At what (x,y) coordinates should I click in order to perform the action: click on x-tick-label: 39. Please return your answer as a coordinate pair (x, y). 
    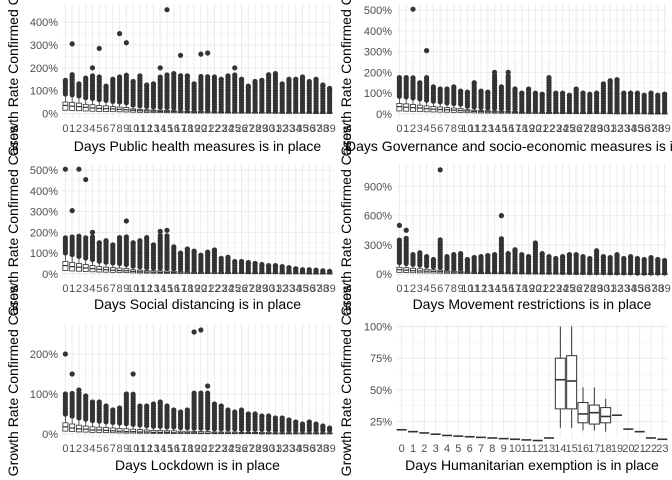
    Looking at the image, I should click on (329, 129).